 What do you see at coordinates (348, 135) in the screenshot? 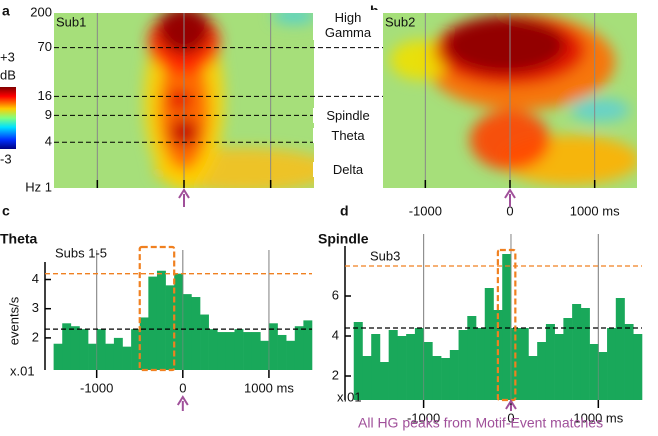
I see `band-label: Theta` at bounding box center [348, 135].